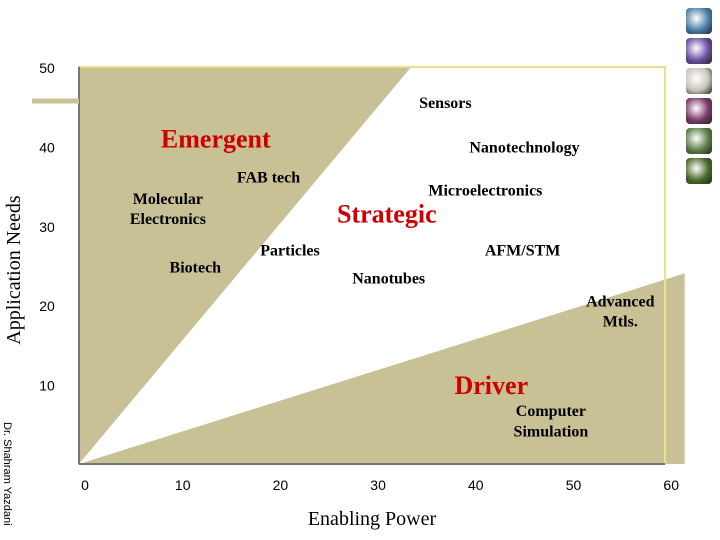 This screenshot has width=720, height=540. What do you see at coordinates (524, 147) in the screenshot?
I see `annotation-nanotech: Nanotechnology` at bounding box center [524, 147].